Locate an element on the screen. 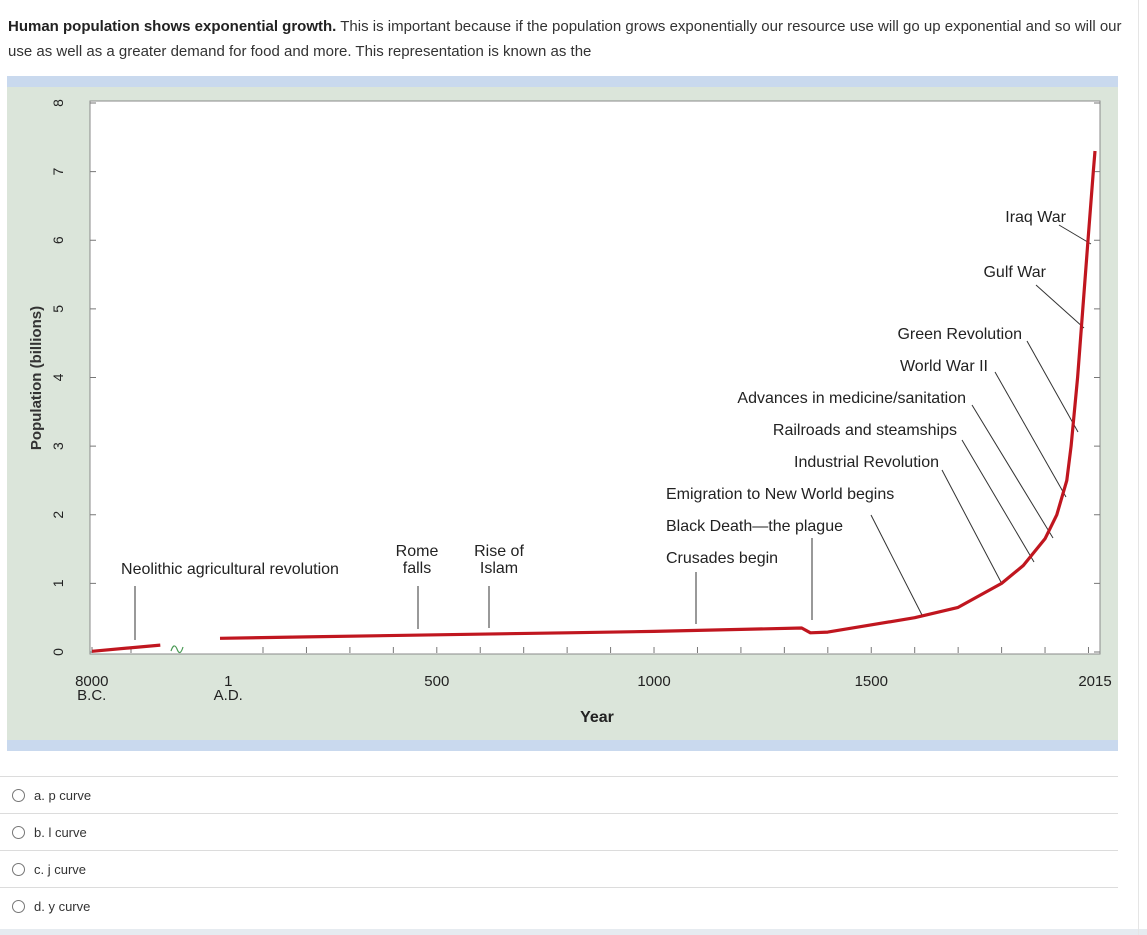 The width and height of the screenshot is (1147, 935). annotation-neolithic-line: Neolithic agricultural revolution is located at coordinates (230, 569).